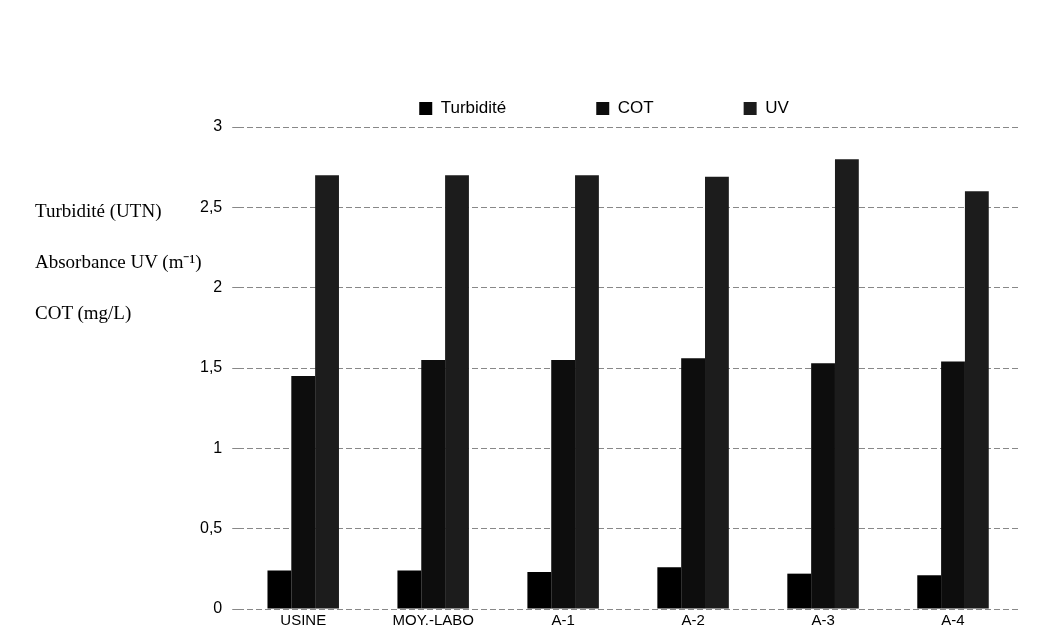 Image resolution: width=1058 pixels, height=643 pixels. Describe the element at coordinates (218, 447) in the screenshot. I see `y-tick-label: 1` at that location.